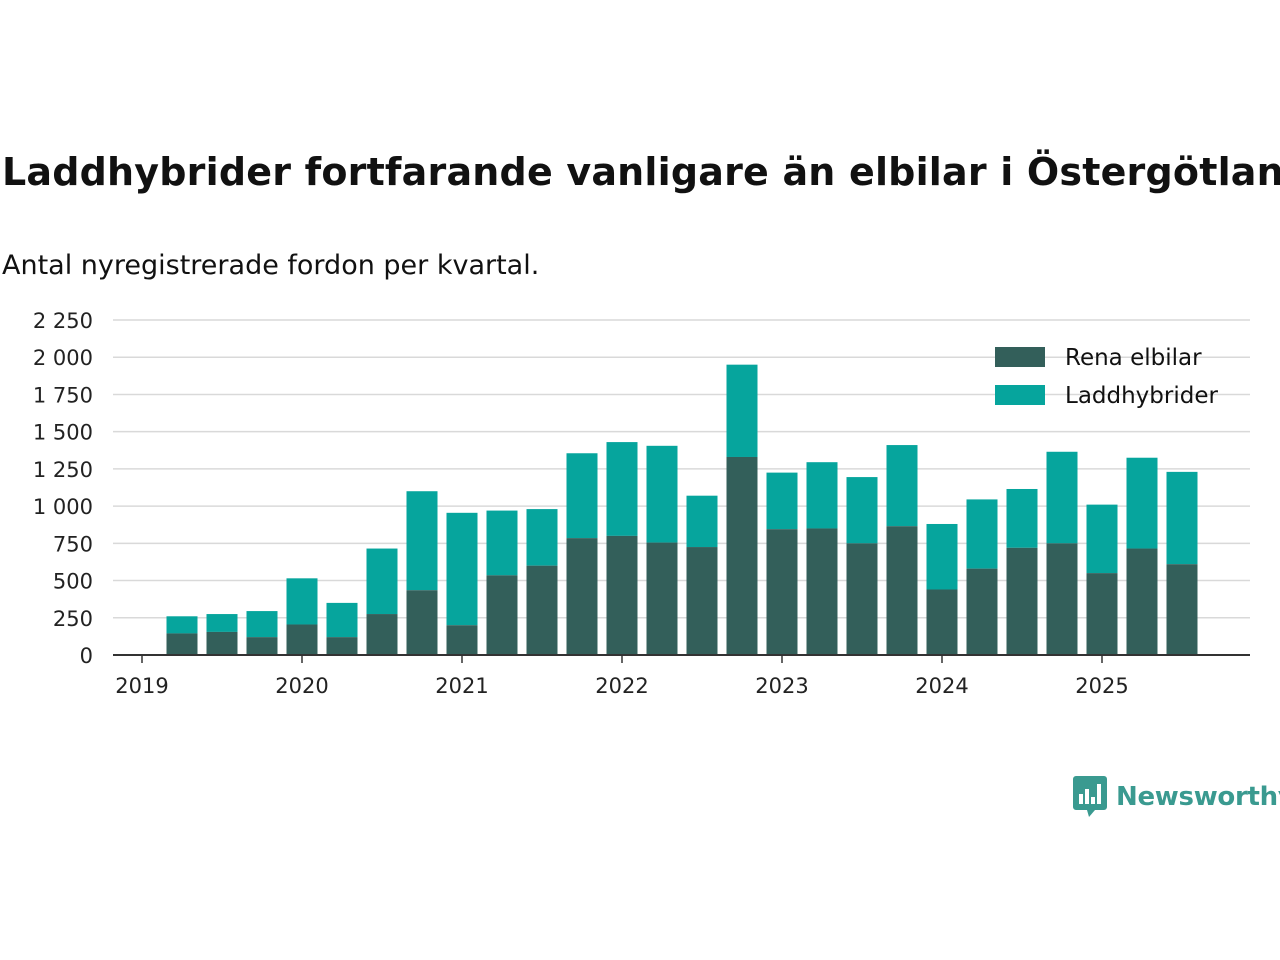  Describe the element at coordinates (781, 686) in the screenshot. I see `x-tick-label: 2023` at that location.